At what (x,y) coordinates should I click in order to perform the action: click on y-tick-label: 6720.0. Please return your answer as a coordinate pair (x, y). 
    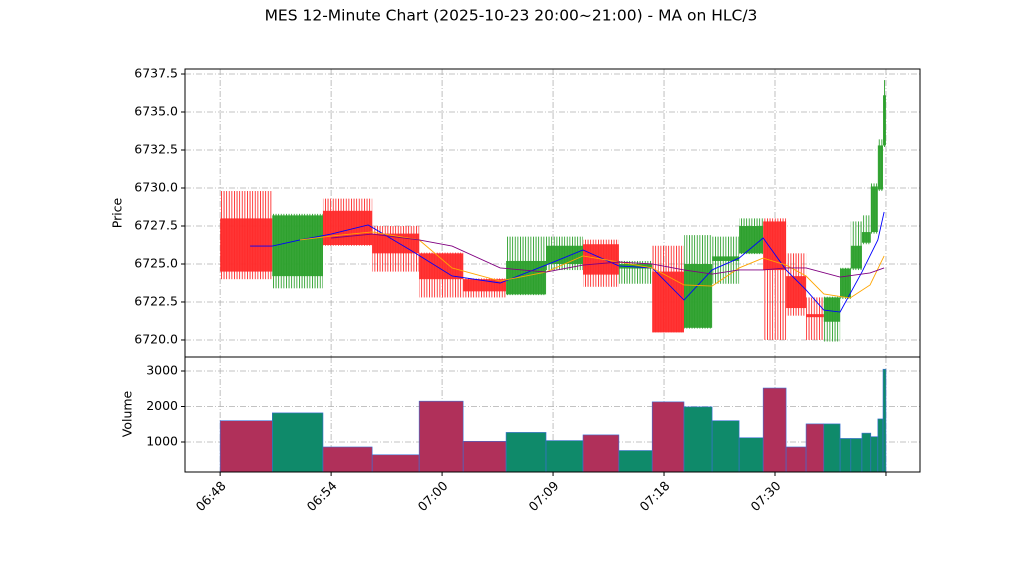
    Looking at the image, I should click on (156, 338).